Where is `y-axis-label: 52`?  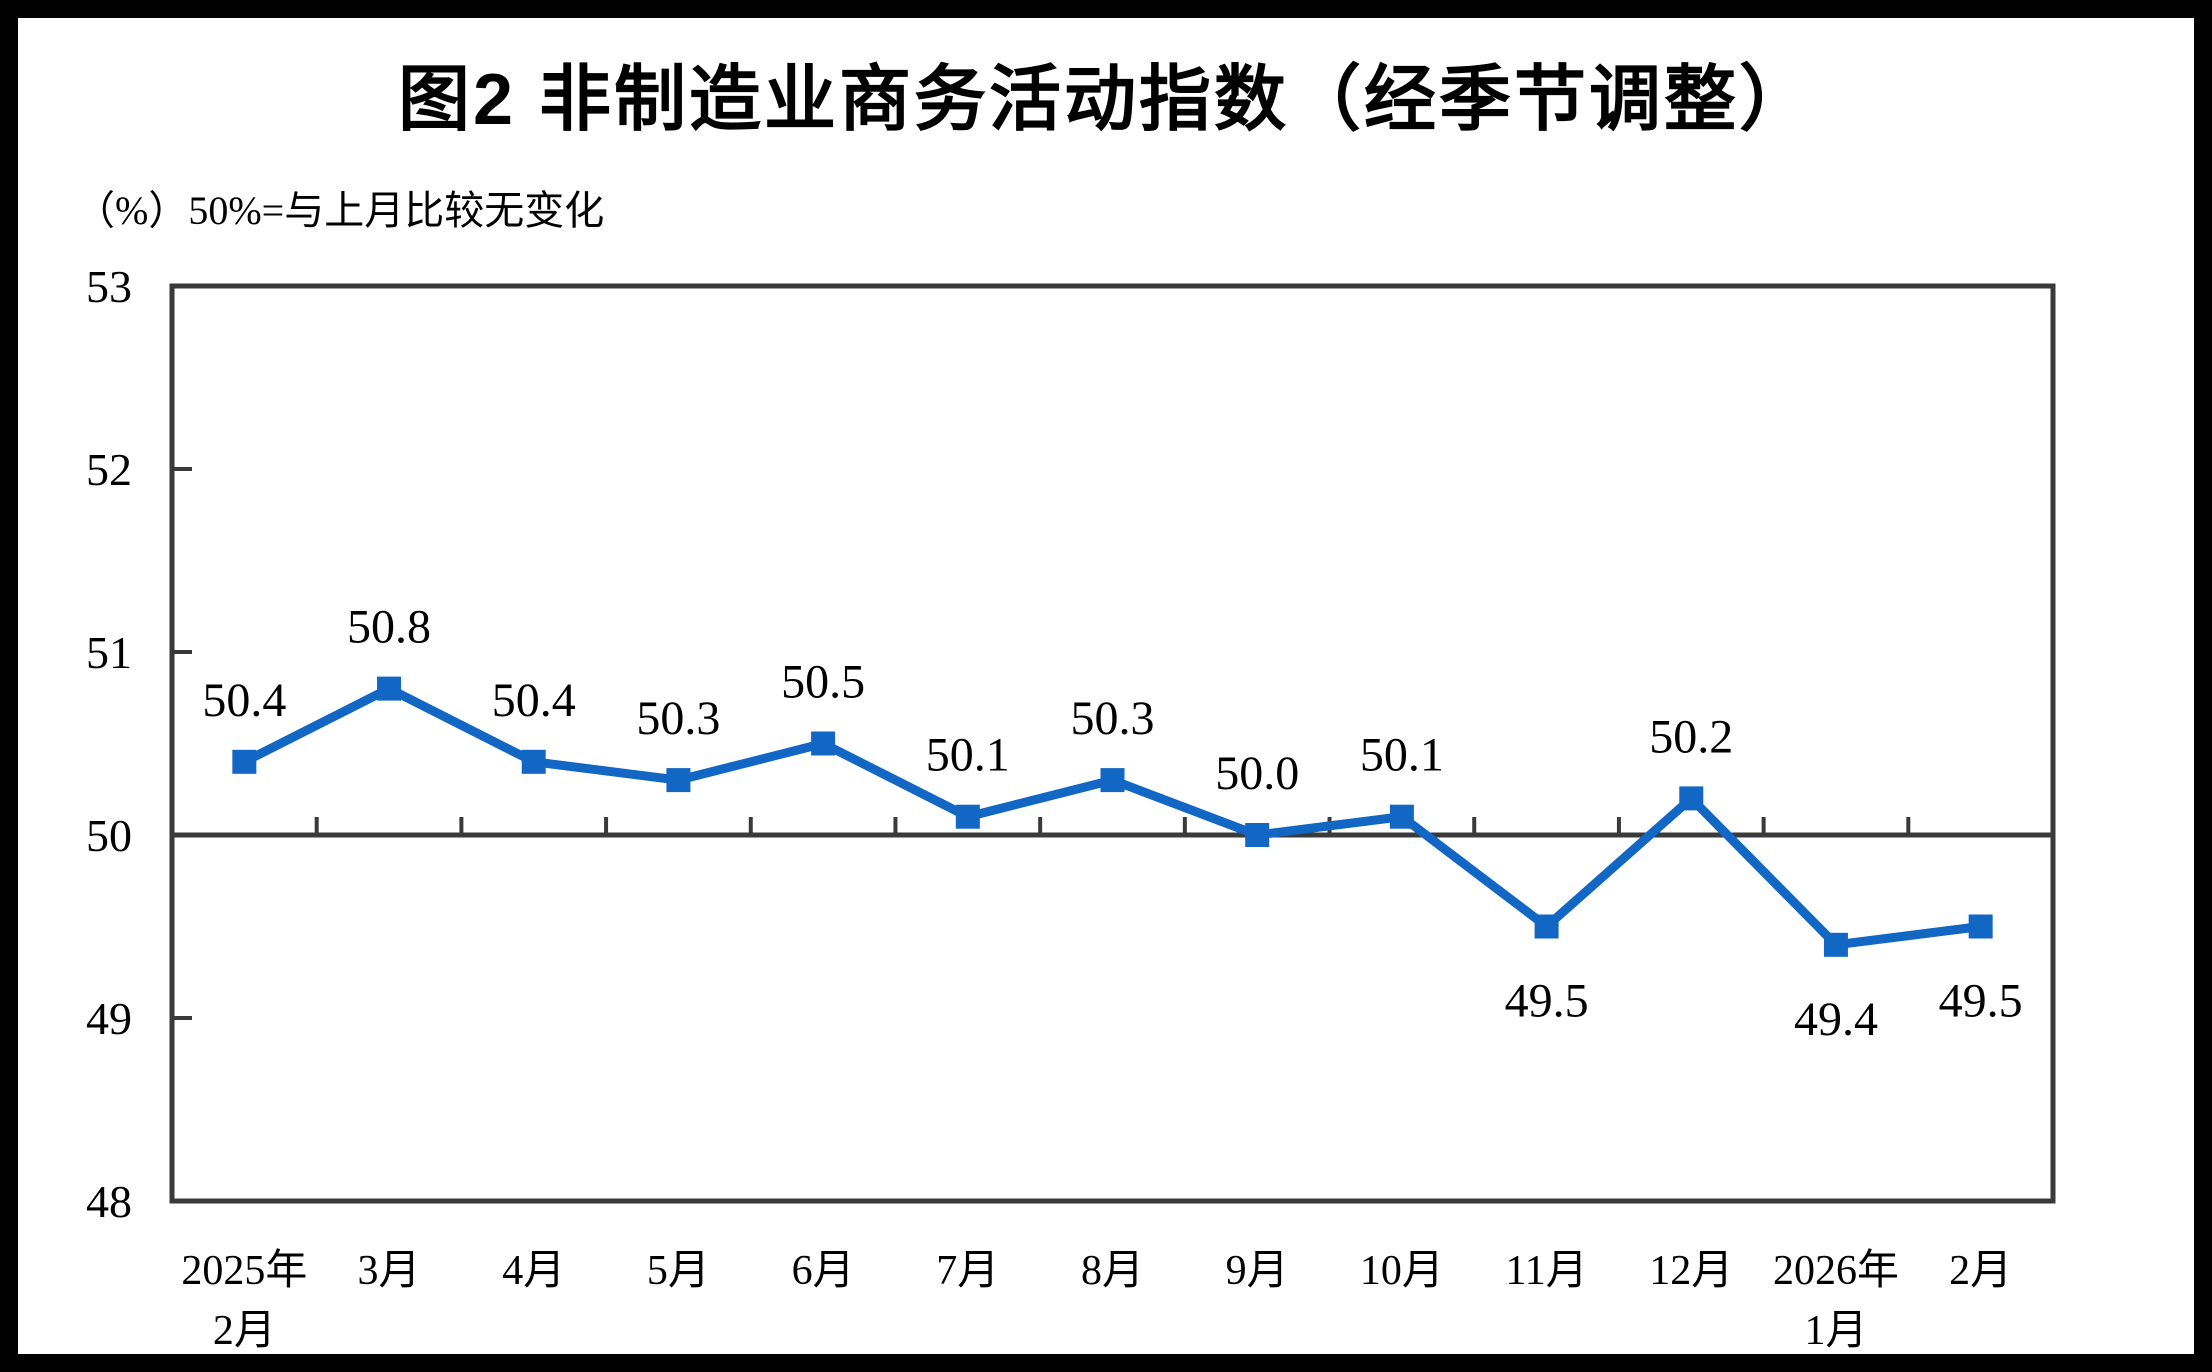
y-axis-label: 52 is located at coordinates (109, 469).